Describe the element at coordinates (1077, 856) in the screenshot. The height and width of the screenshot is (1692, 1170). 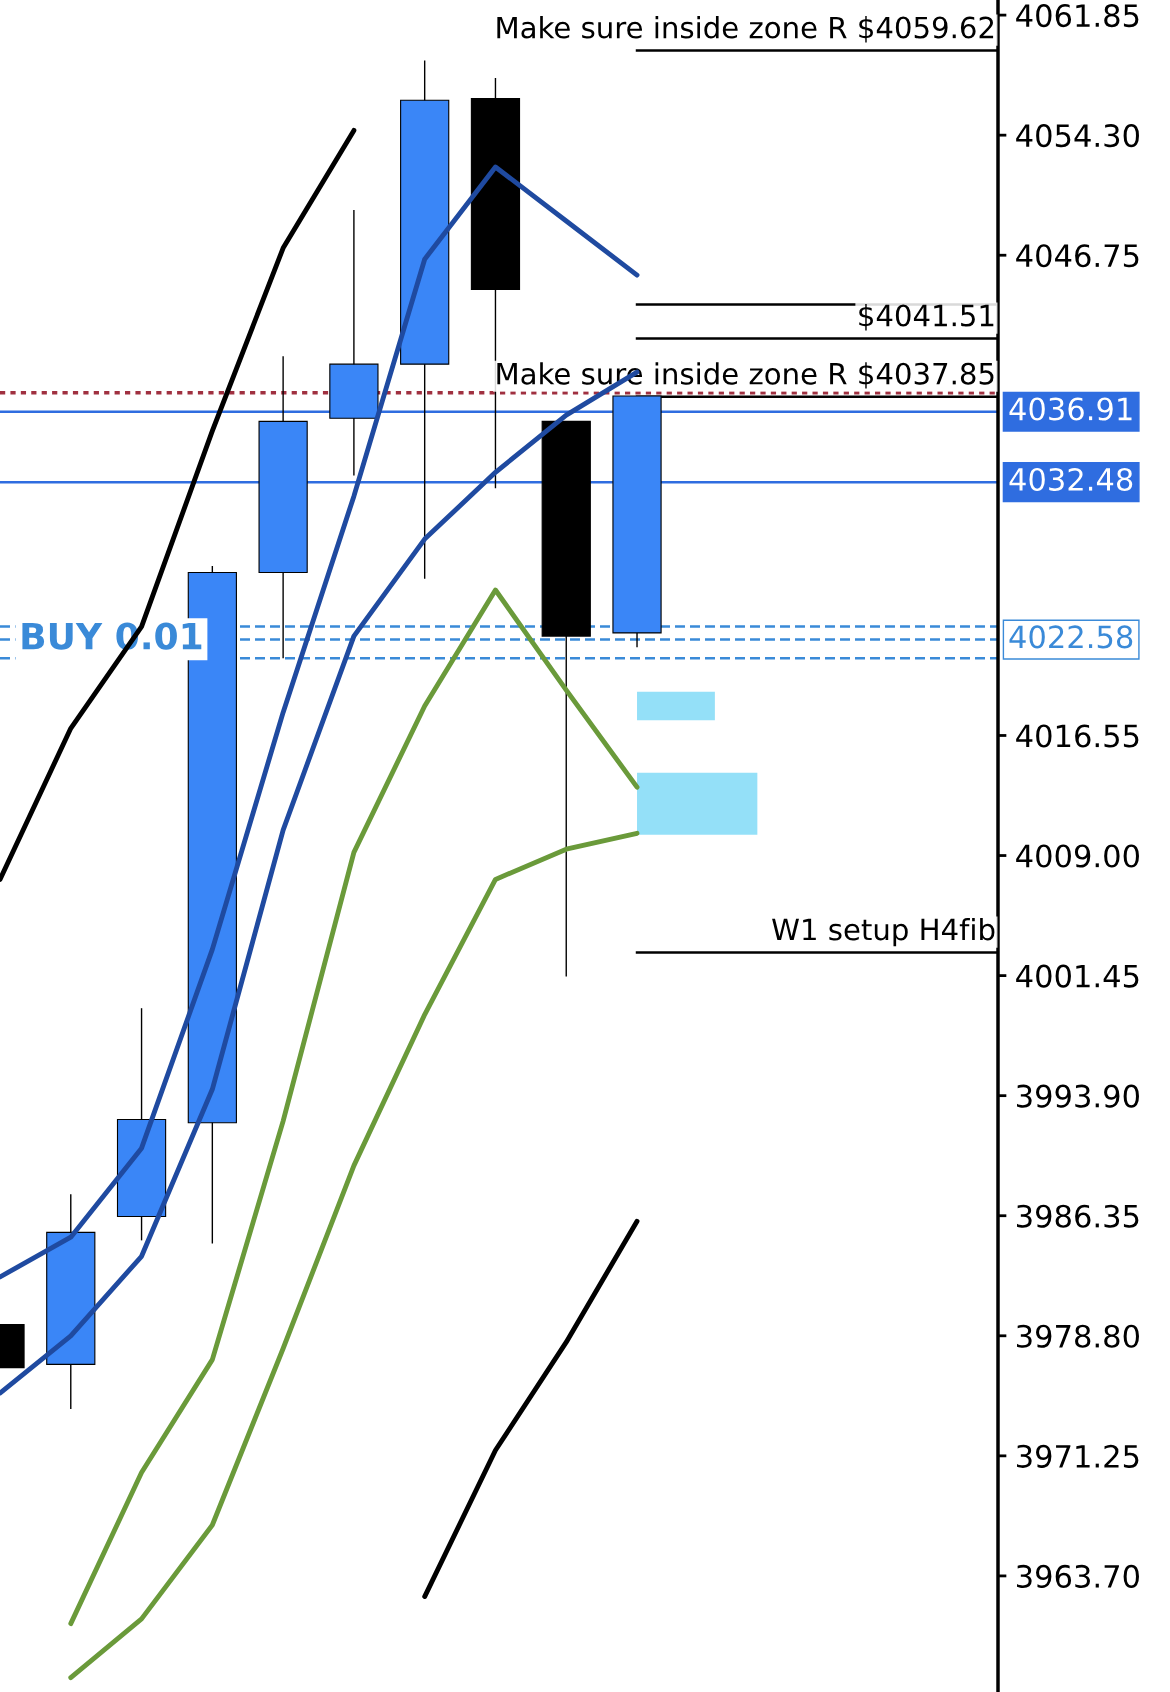
I see `y-tick-label: 4009.00` at that location.